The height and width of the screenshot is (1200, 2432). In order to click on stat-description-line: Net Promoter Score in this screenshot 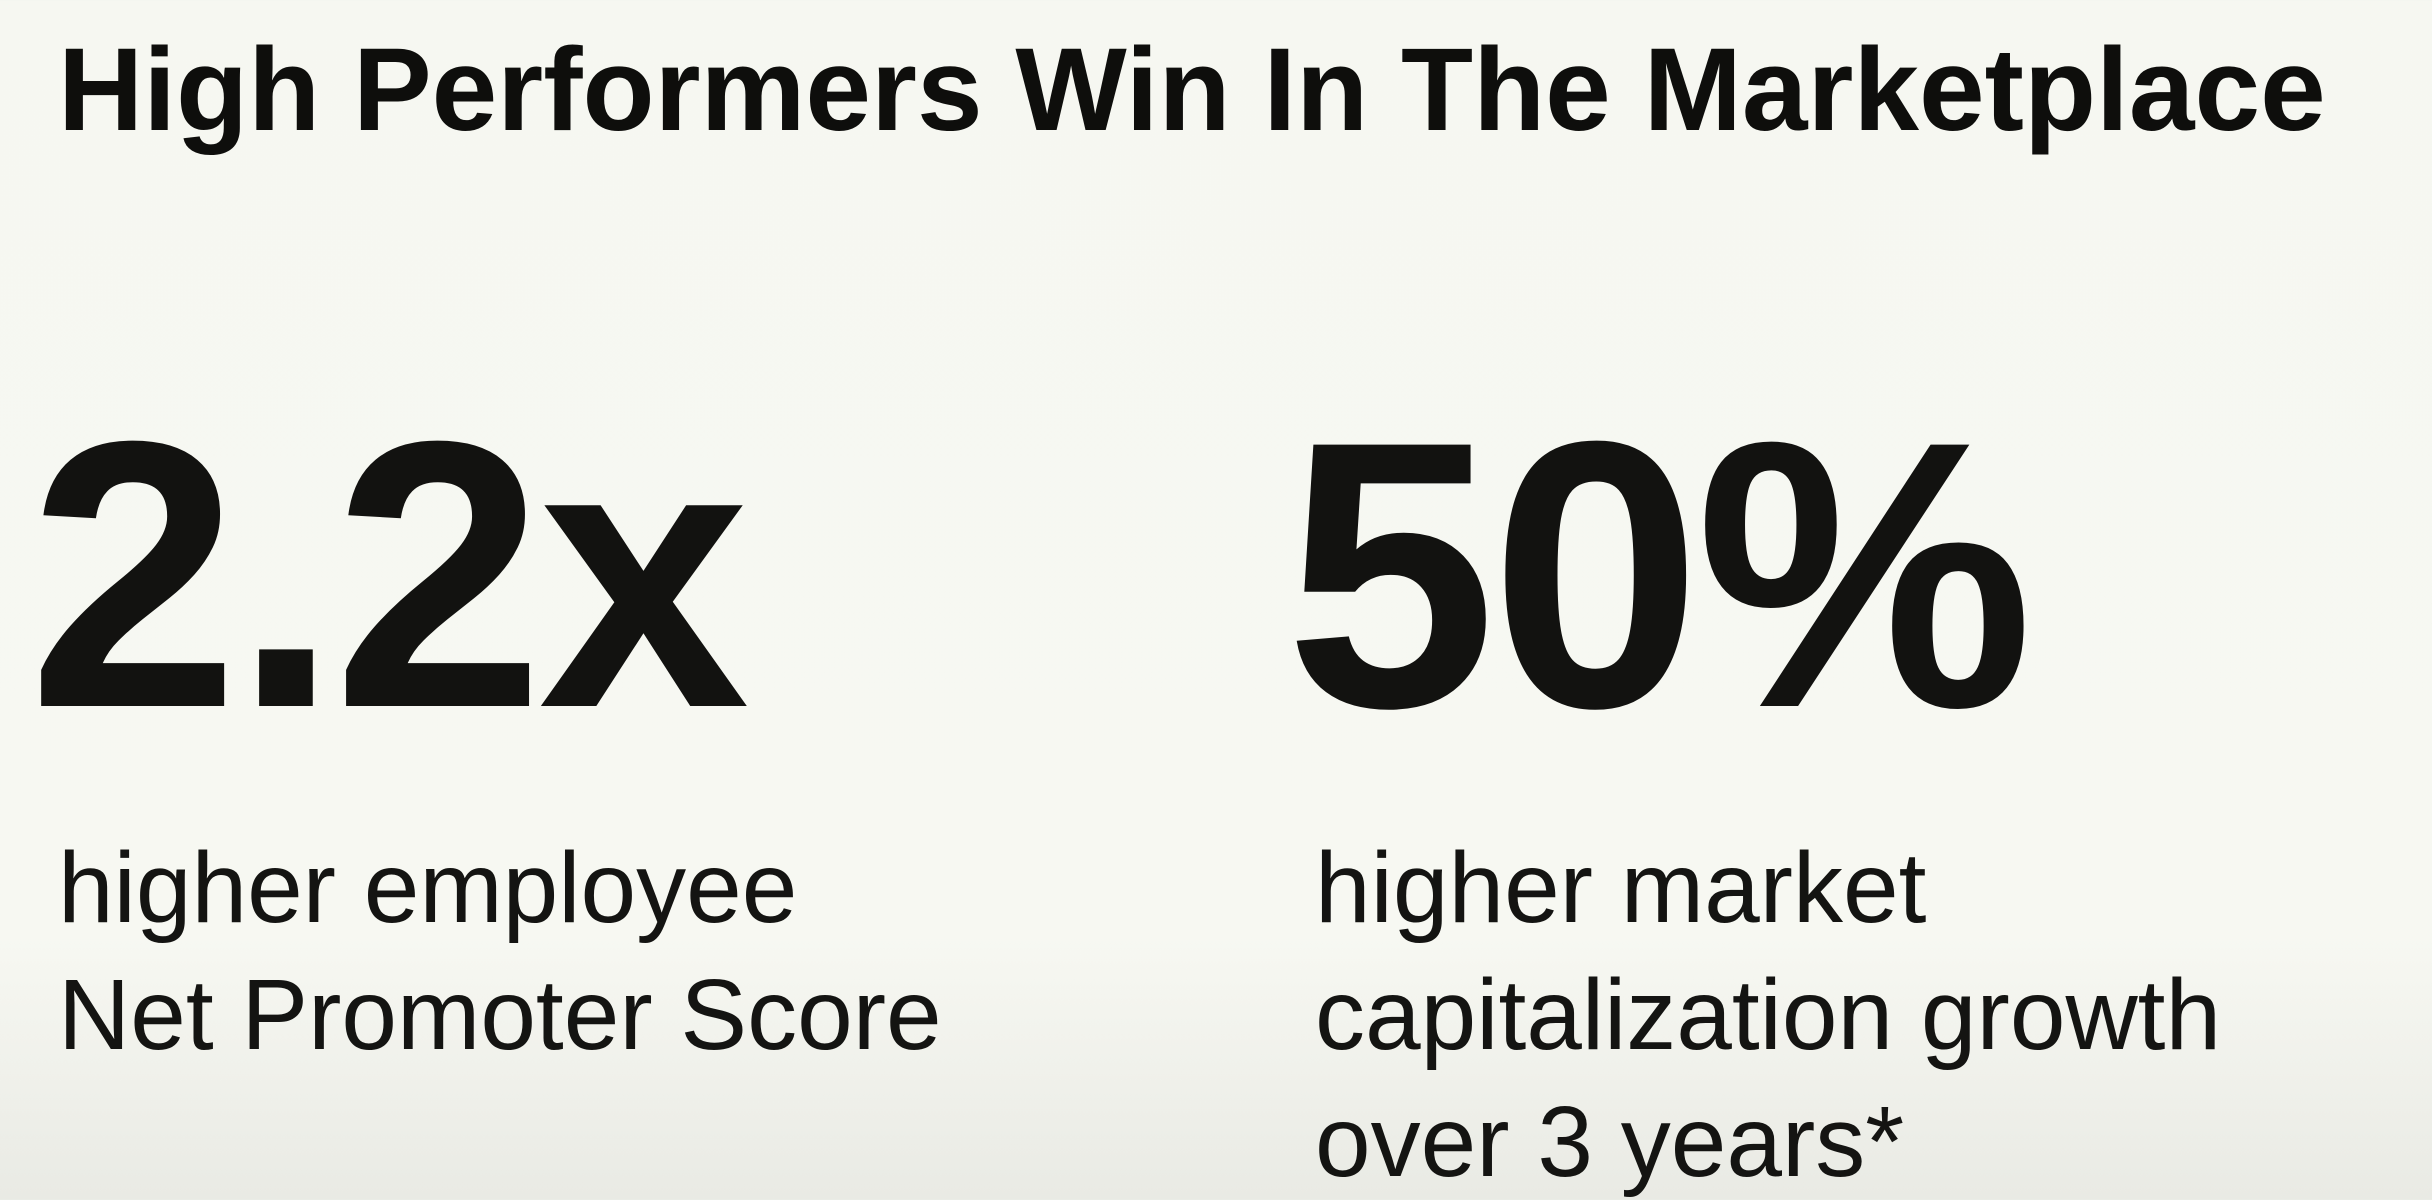, I will do `click(500, 1015)`.